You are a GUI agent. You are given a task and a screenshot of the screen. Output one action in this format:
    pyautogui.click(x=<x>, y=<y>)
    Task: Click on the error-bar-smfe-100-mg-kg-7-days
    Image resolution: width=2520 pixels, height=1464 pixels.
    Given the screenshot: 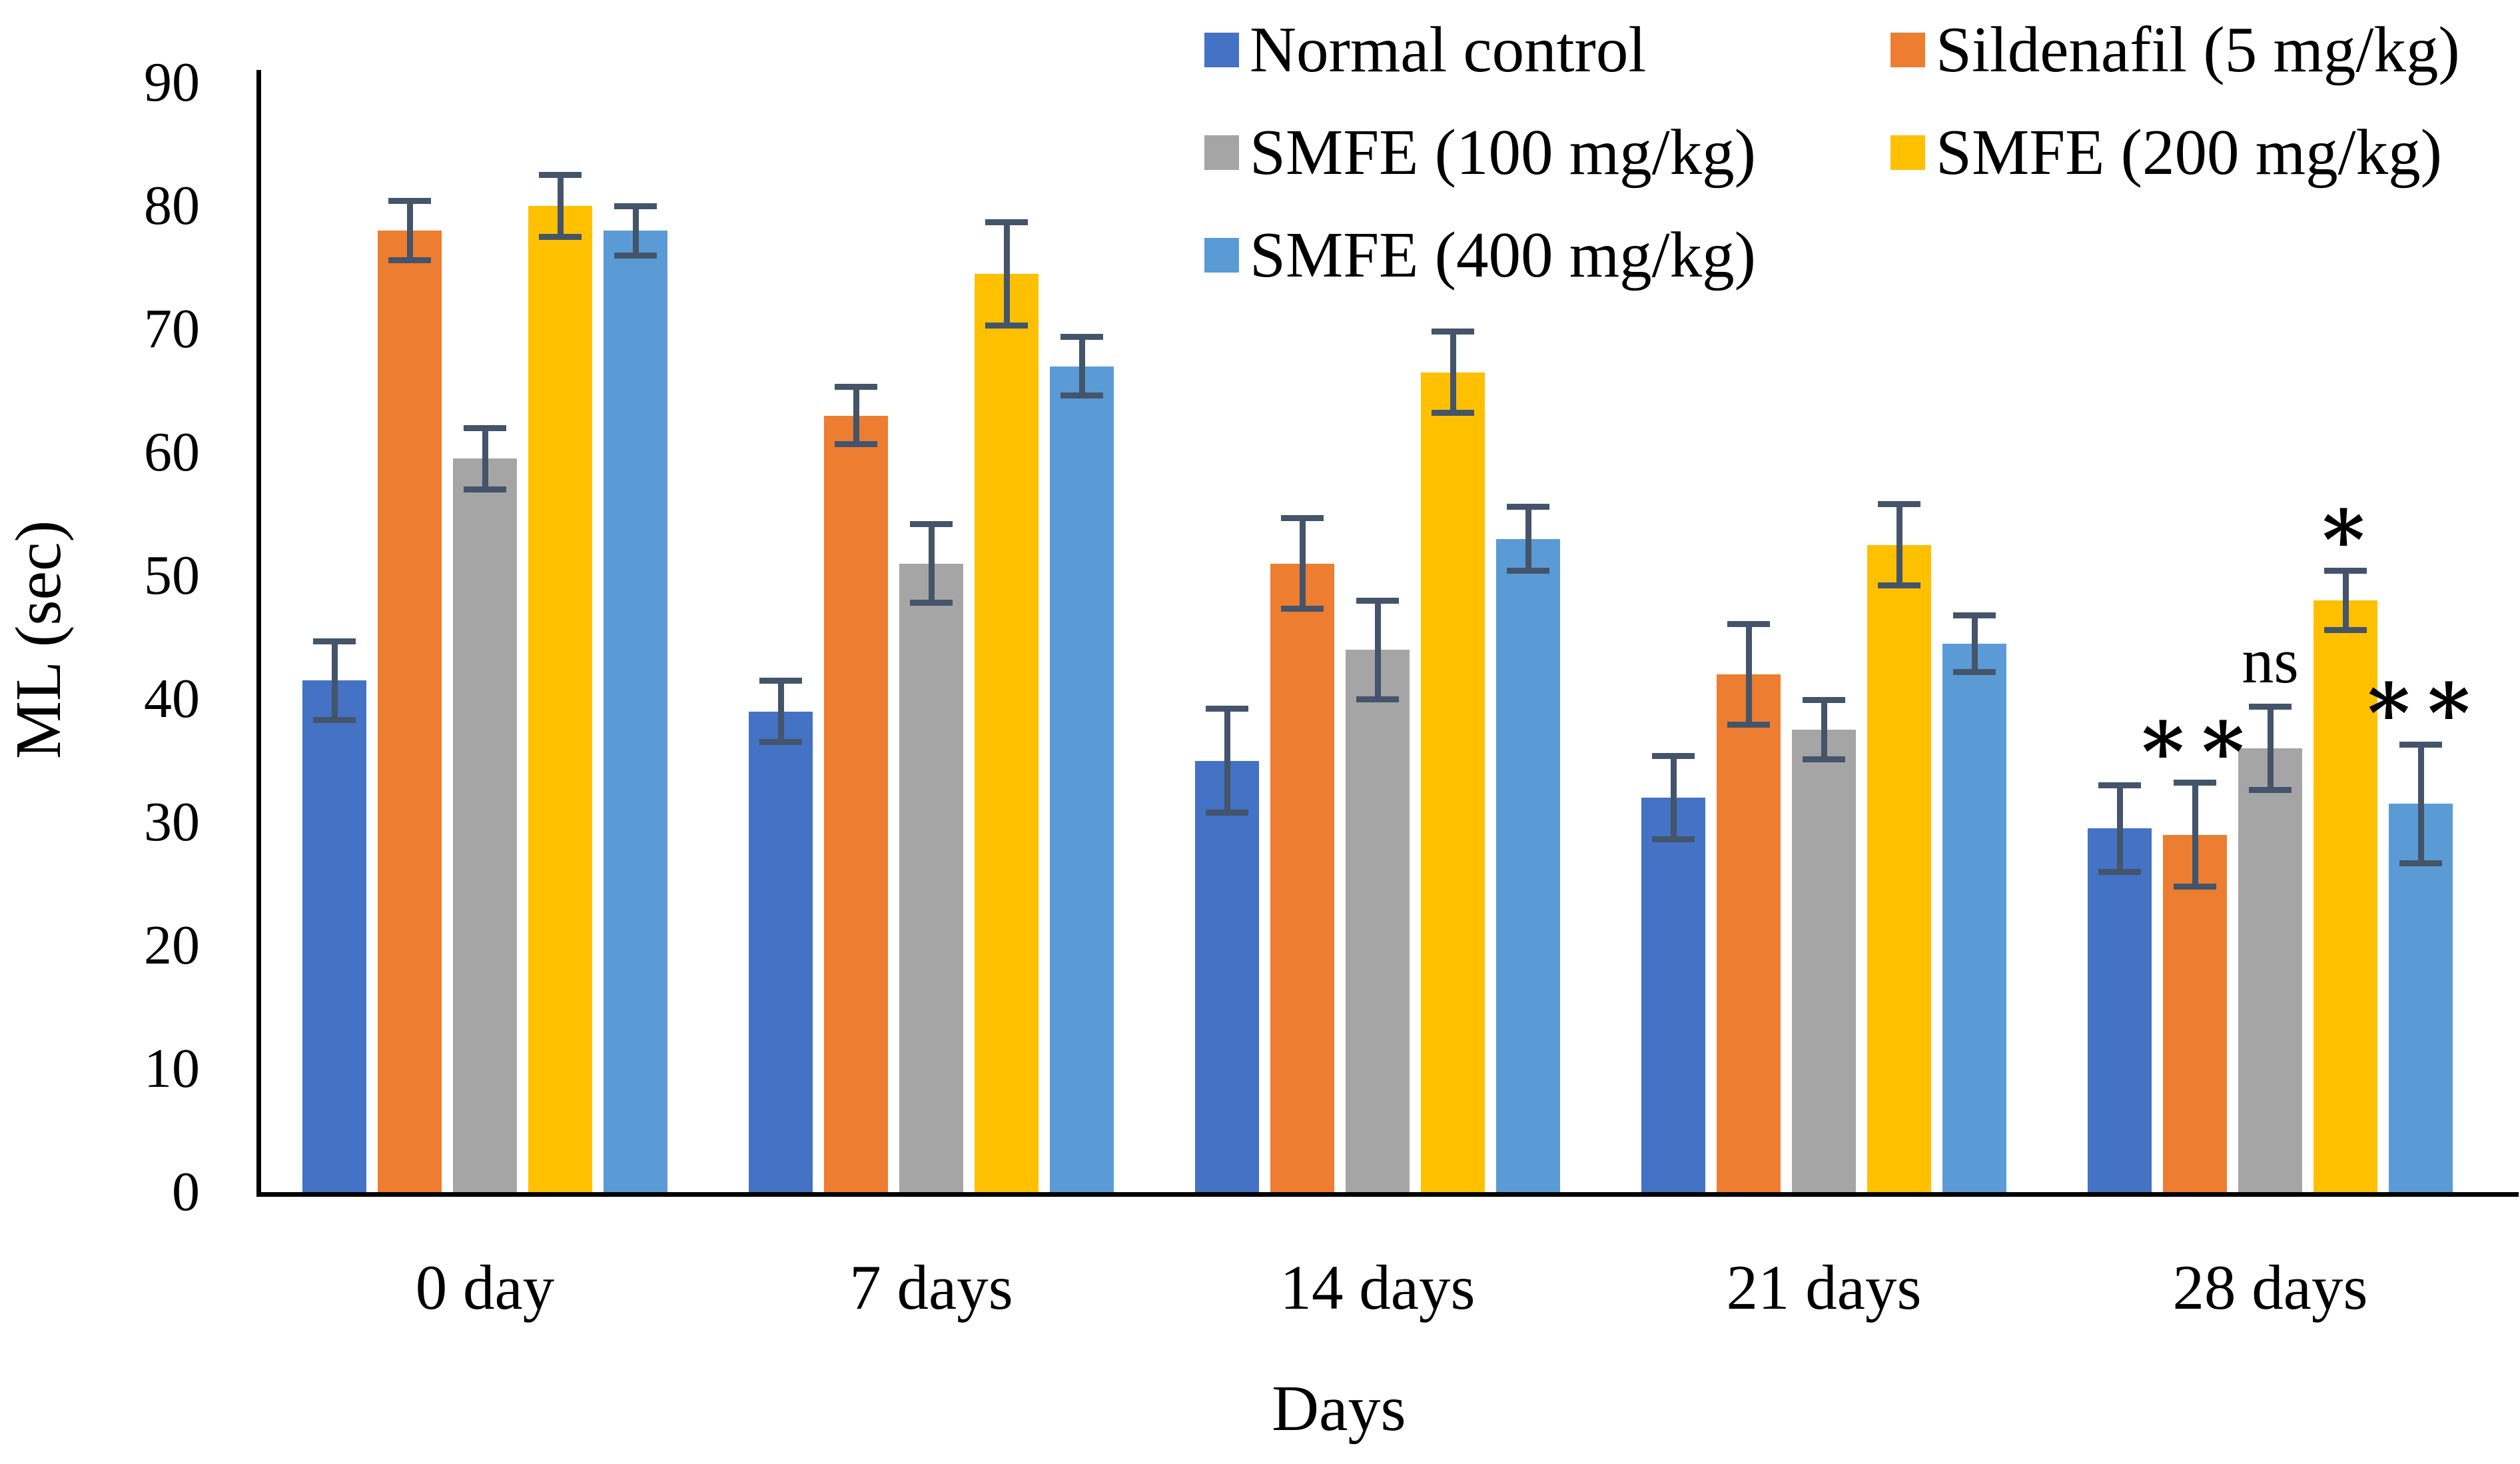 What is the action you would take?
    pyautogui.click(x=931, y=563)
    